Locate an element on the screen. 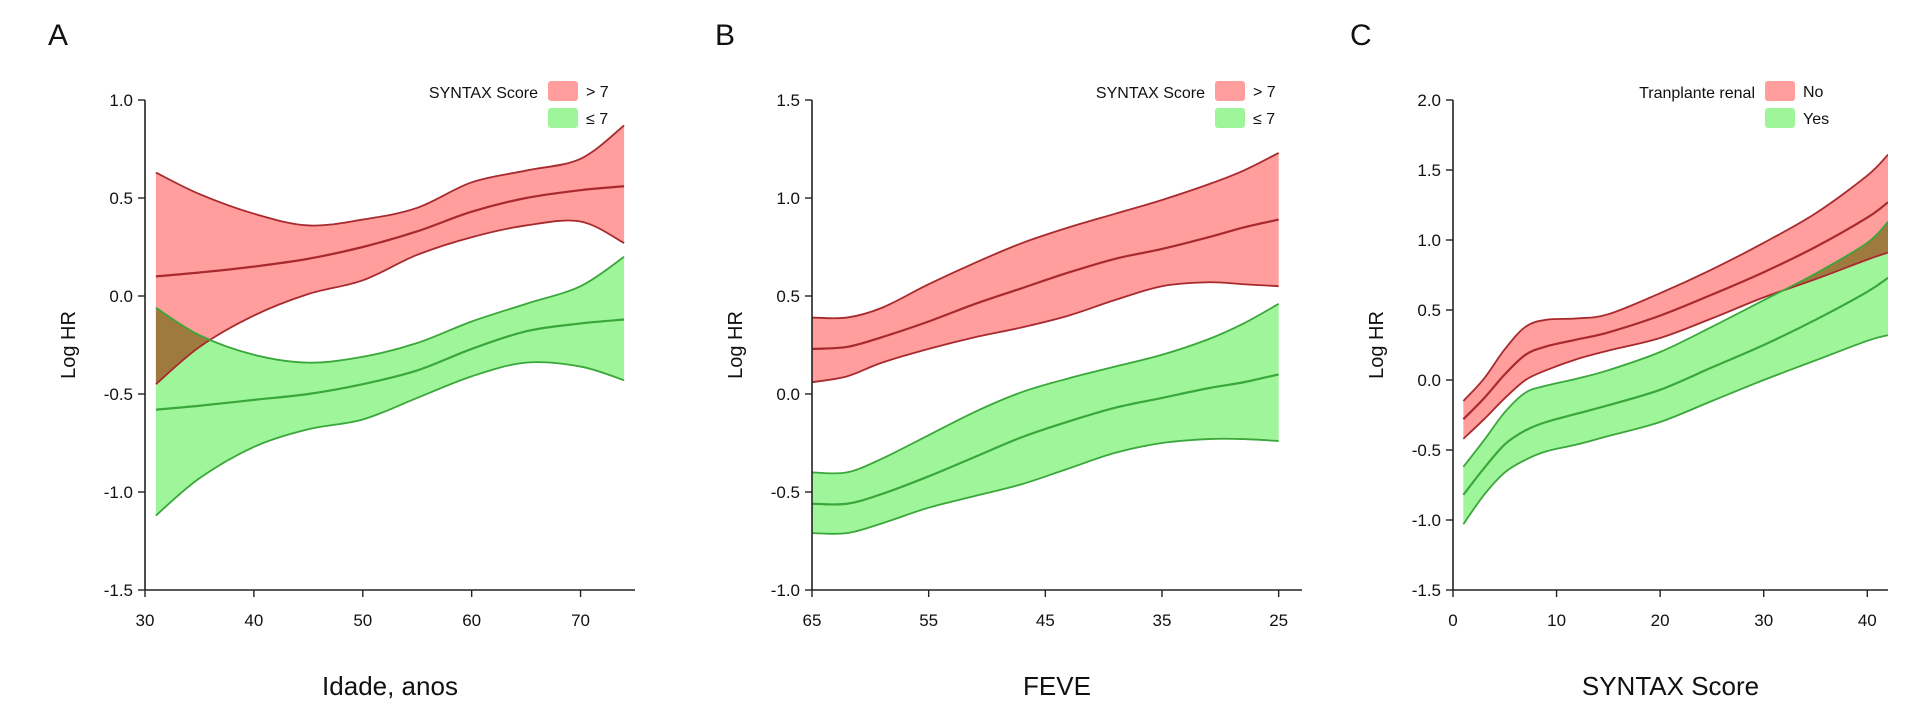 Image resolution: width=1912 pixels, height=705 pixels. legend-label: Yes is located at coordinates (1816, 119).